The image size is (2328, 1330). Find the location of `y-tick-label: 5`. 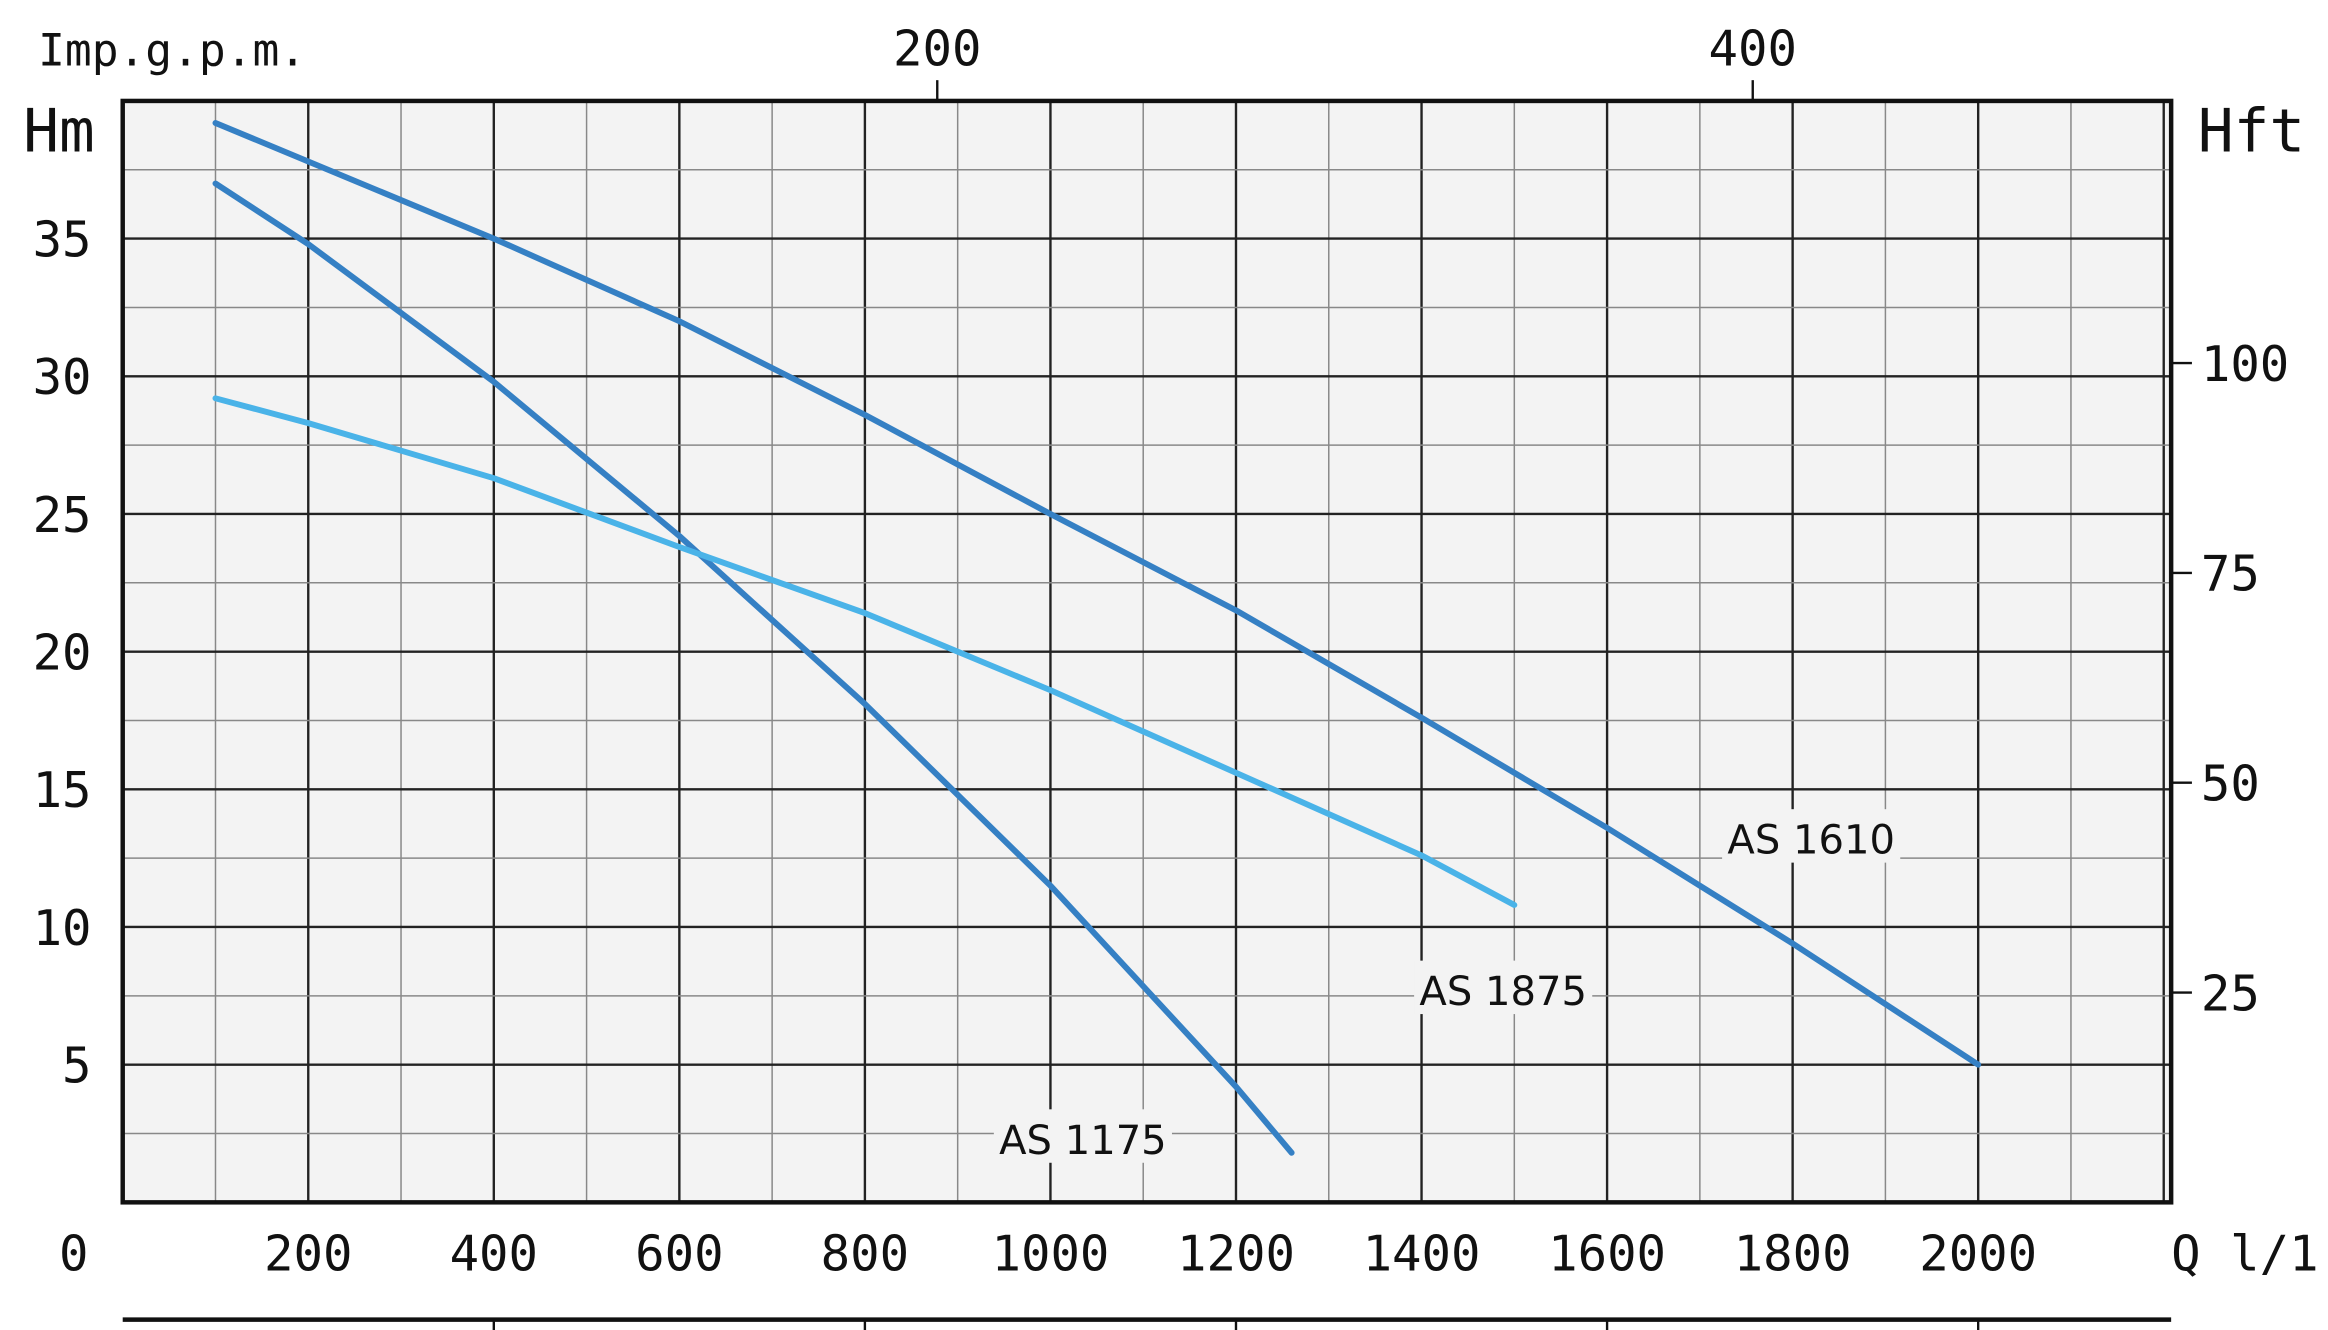

y-tick-label: 5 is located at coordinates (76, 1065).